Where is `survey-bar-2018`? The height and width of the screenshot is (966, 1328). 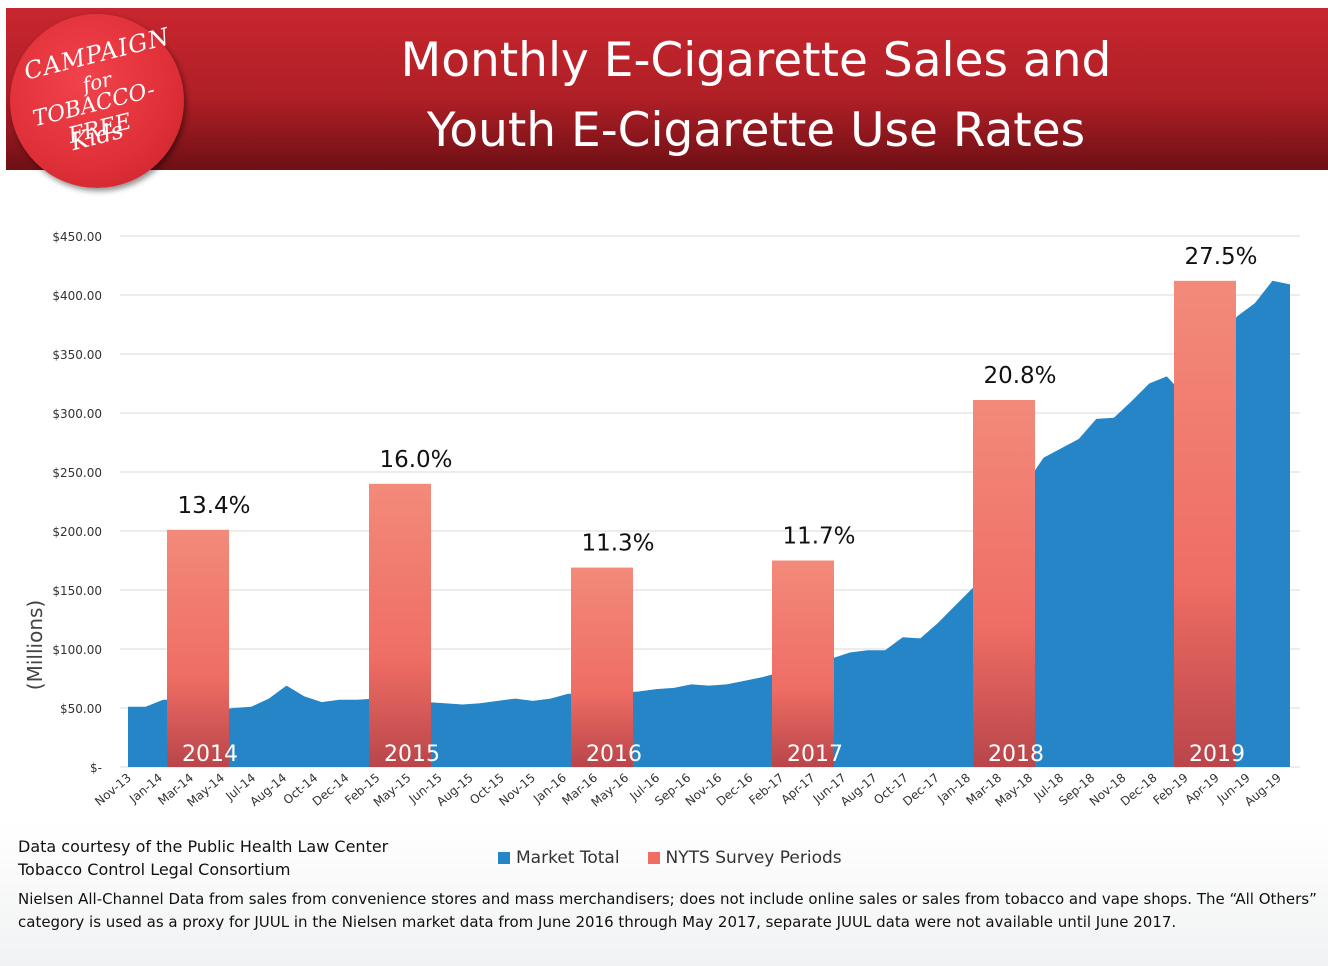 survey-bar-2018 is located at coordinates (1004, 583).